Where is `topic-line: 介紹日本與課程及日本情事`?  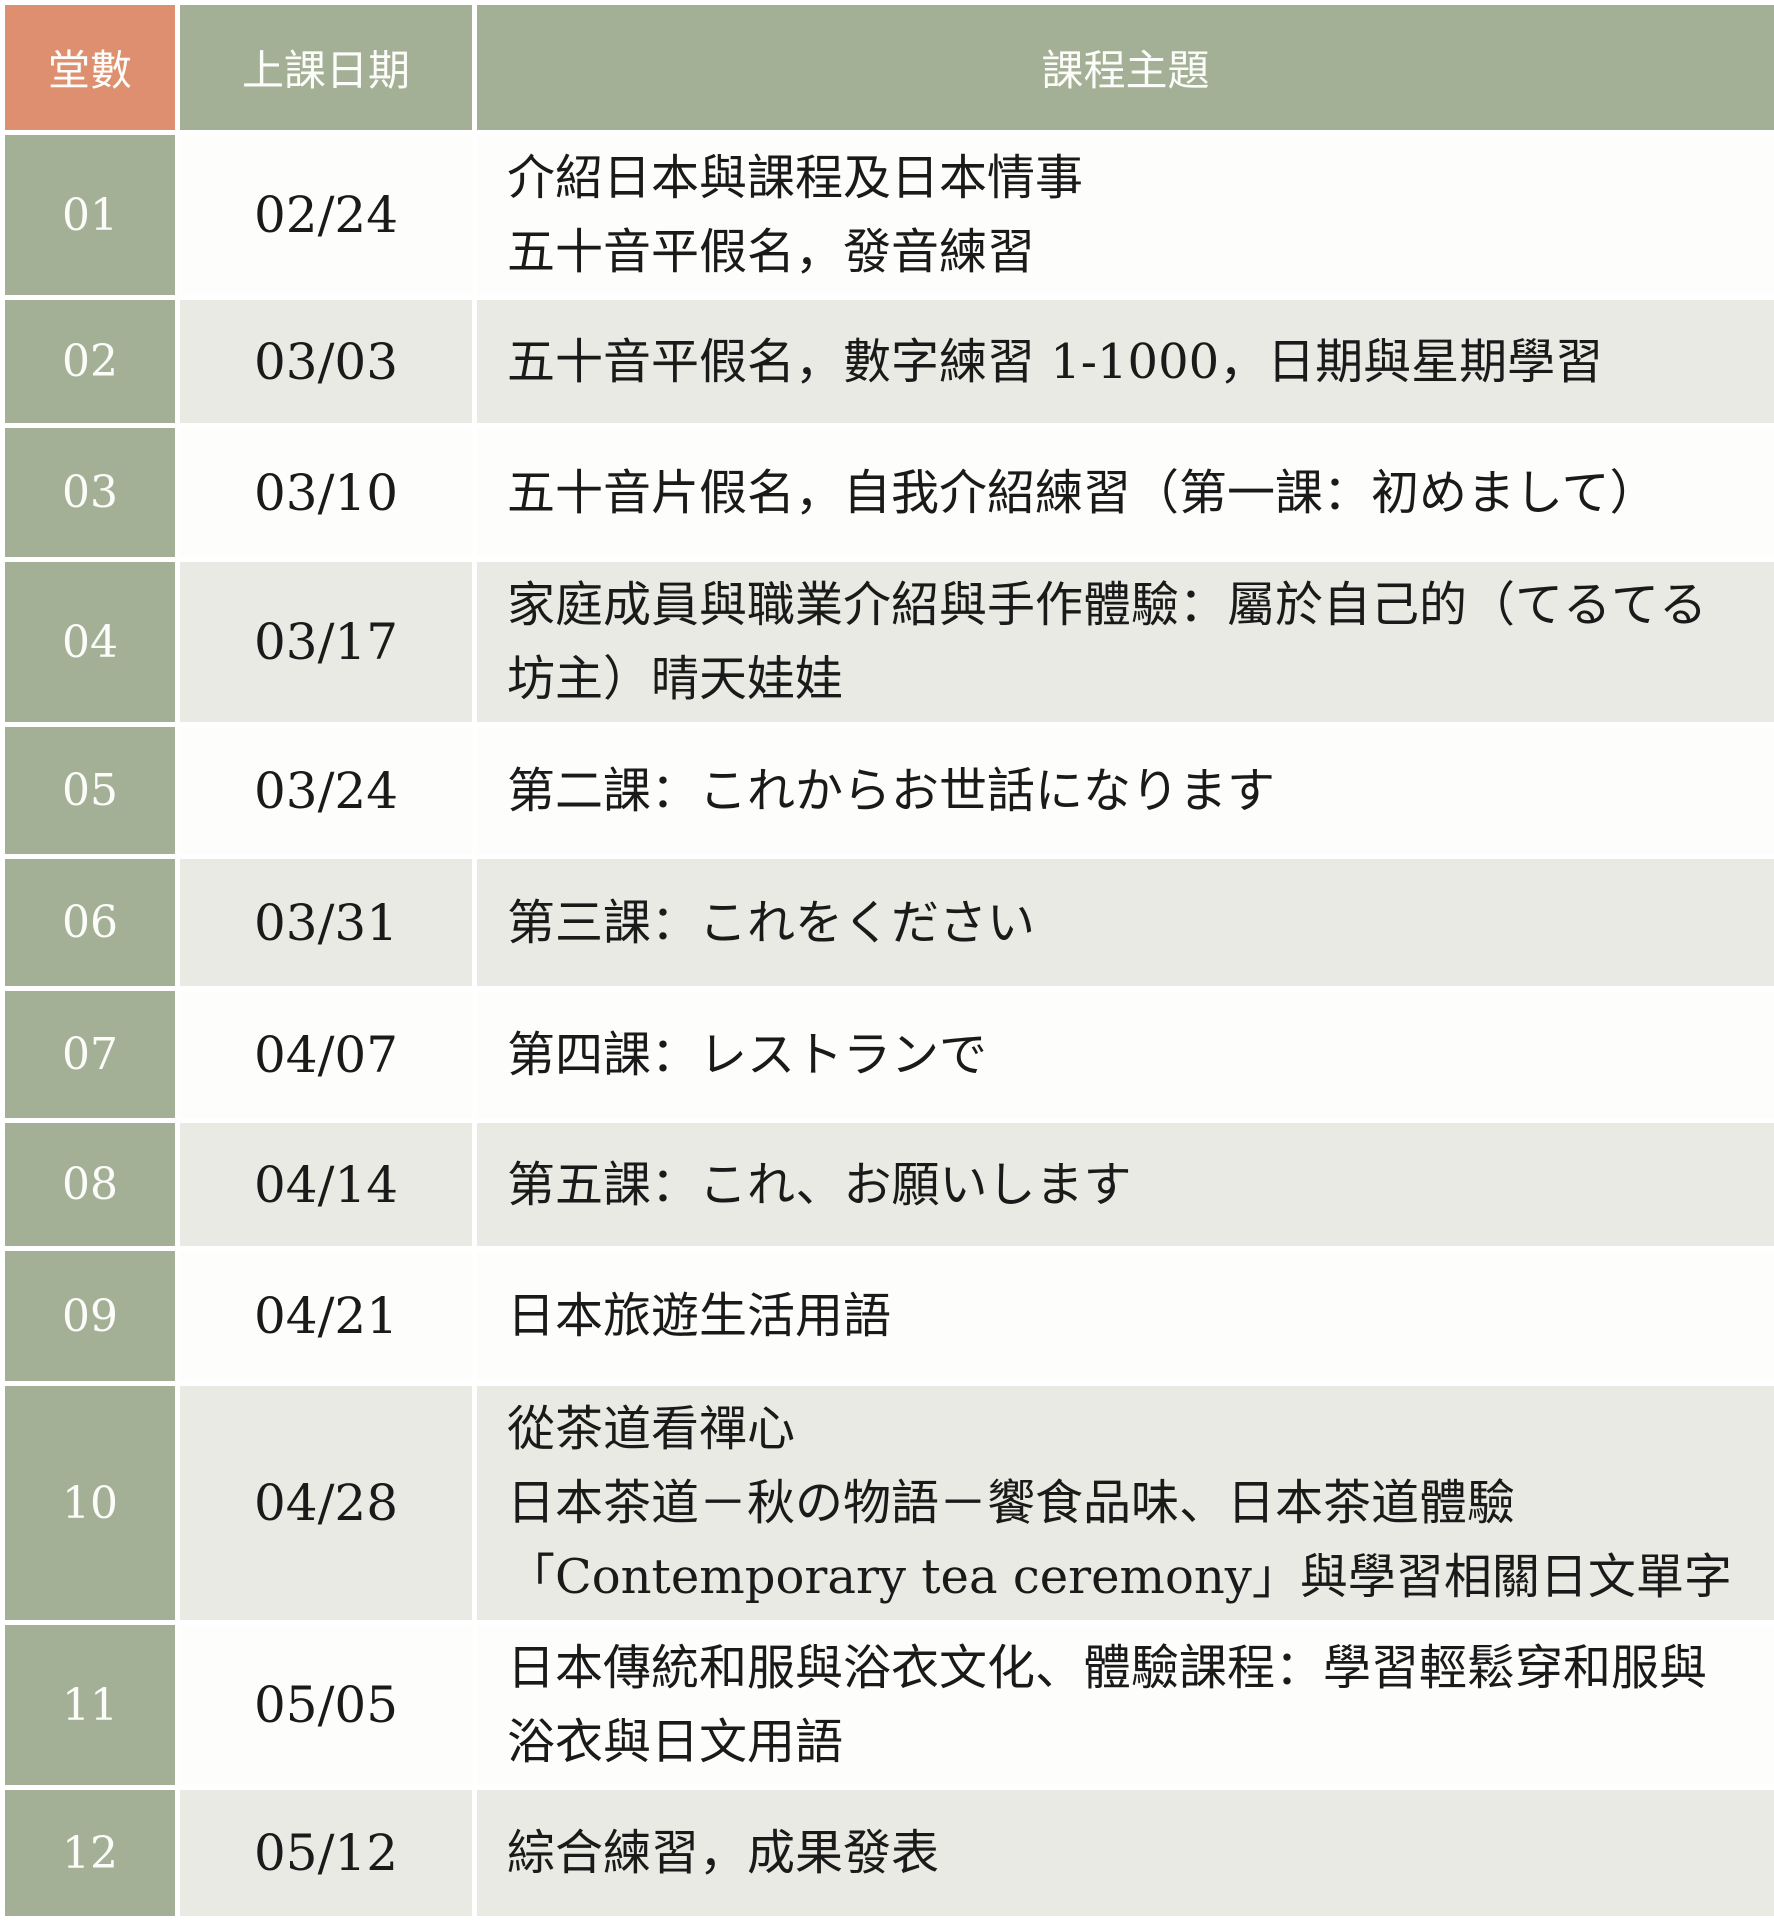 topic-line: 介紹日本與課程及日本情事 is located at coordinates (1126, 178).